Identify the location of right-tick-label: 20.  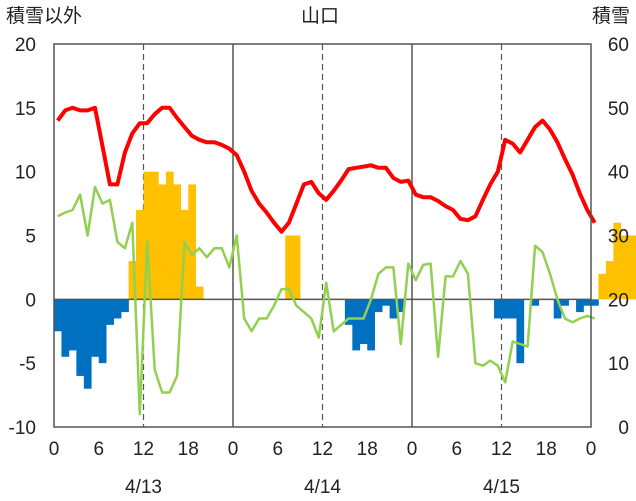
(618, 300).